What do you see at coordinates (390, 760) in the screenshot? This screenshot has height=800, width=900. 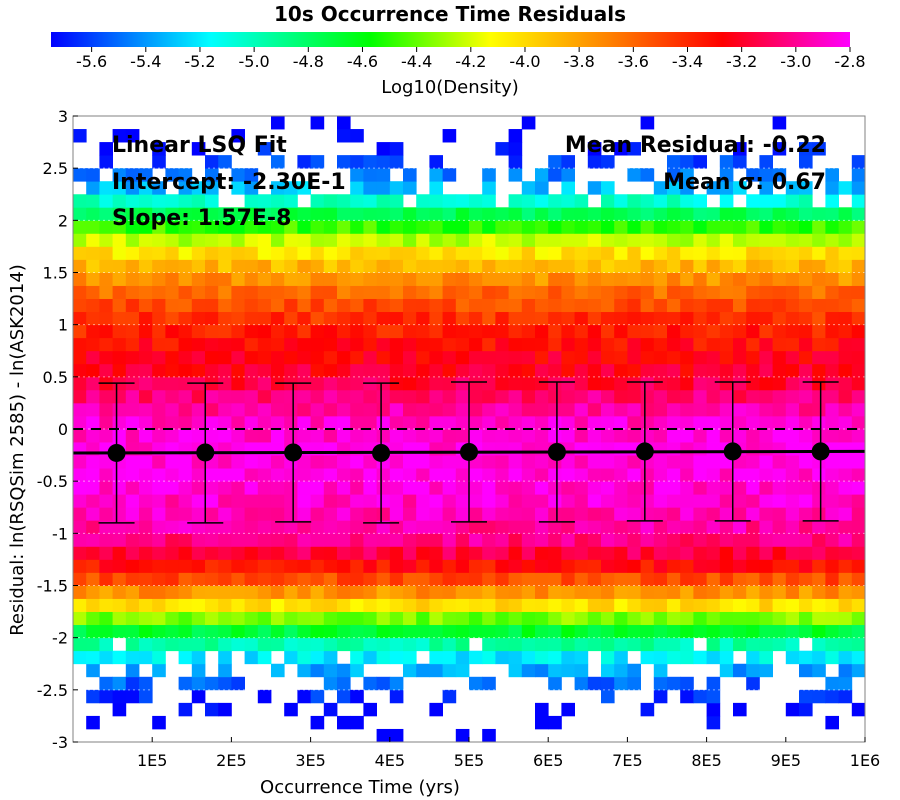 I see `x-tick-label: 4E5` at bounding box center [390, 760].